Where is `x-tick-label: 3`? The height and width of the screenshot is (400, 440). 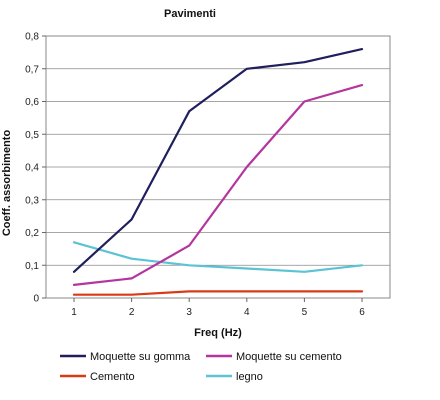 x-tick-label: 3 is located at coordinates (189, 312).